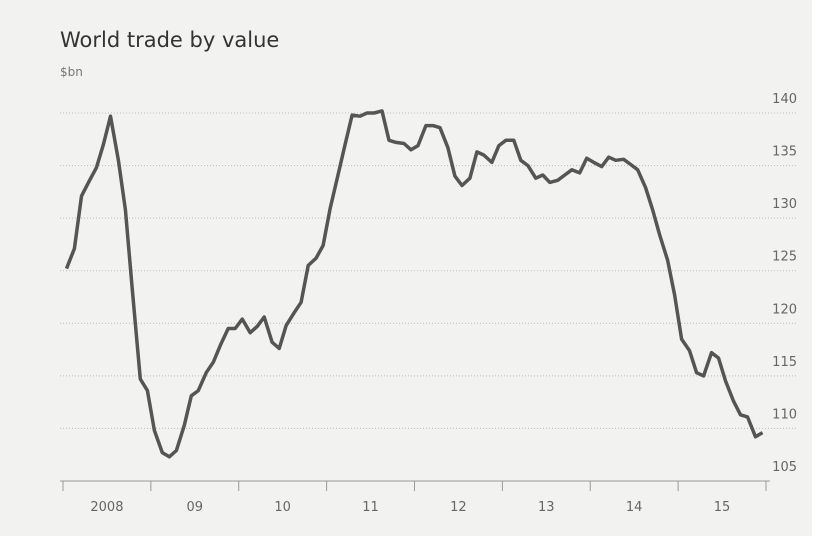 The width and height of the screenshot is (824, 546). I want to click on y-tick-label: 130, so click(784, 204).